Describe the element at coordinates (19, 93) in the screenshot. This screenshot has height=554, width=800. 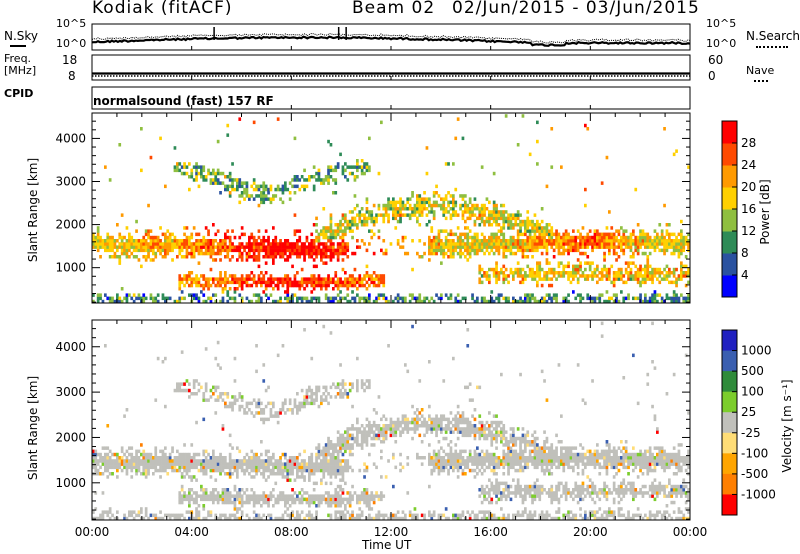
I see `cpid-label: CPID` at that location.